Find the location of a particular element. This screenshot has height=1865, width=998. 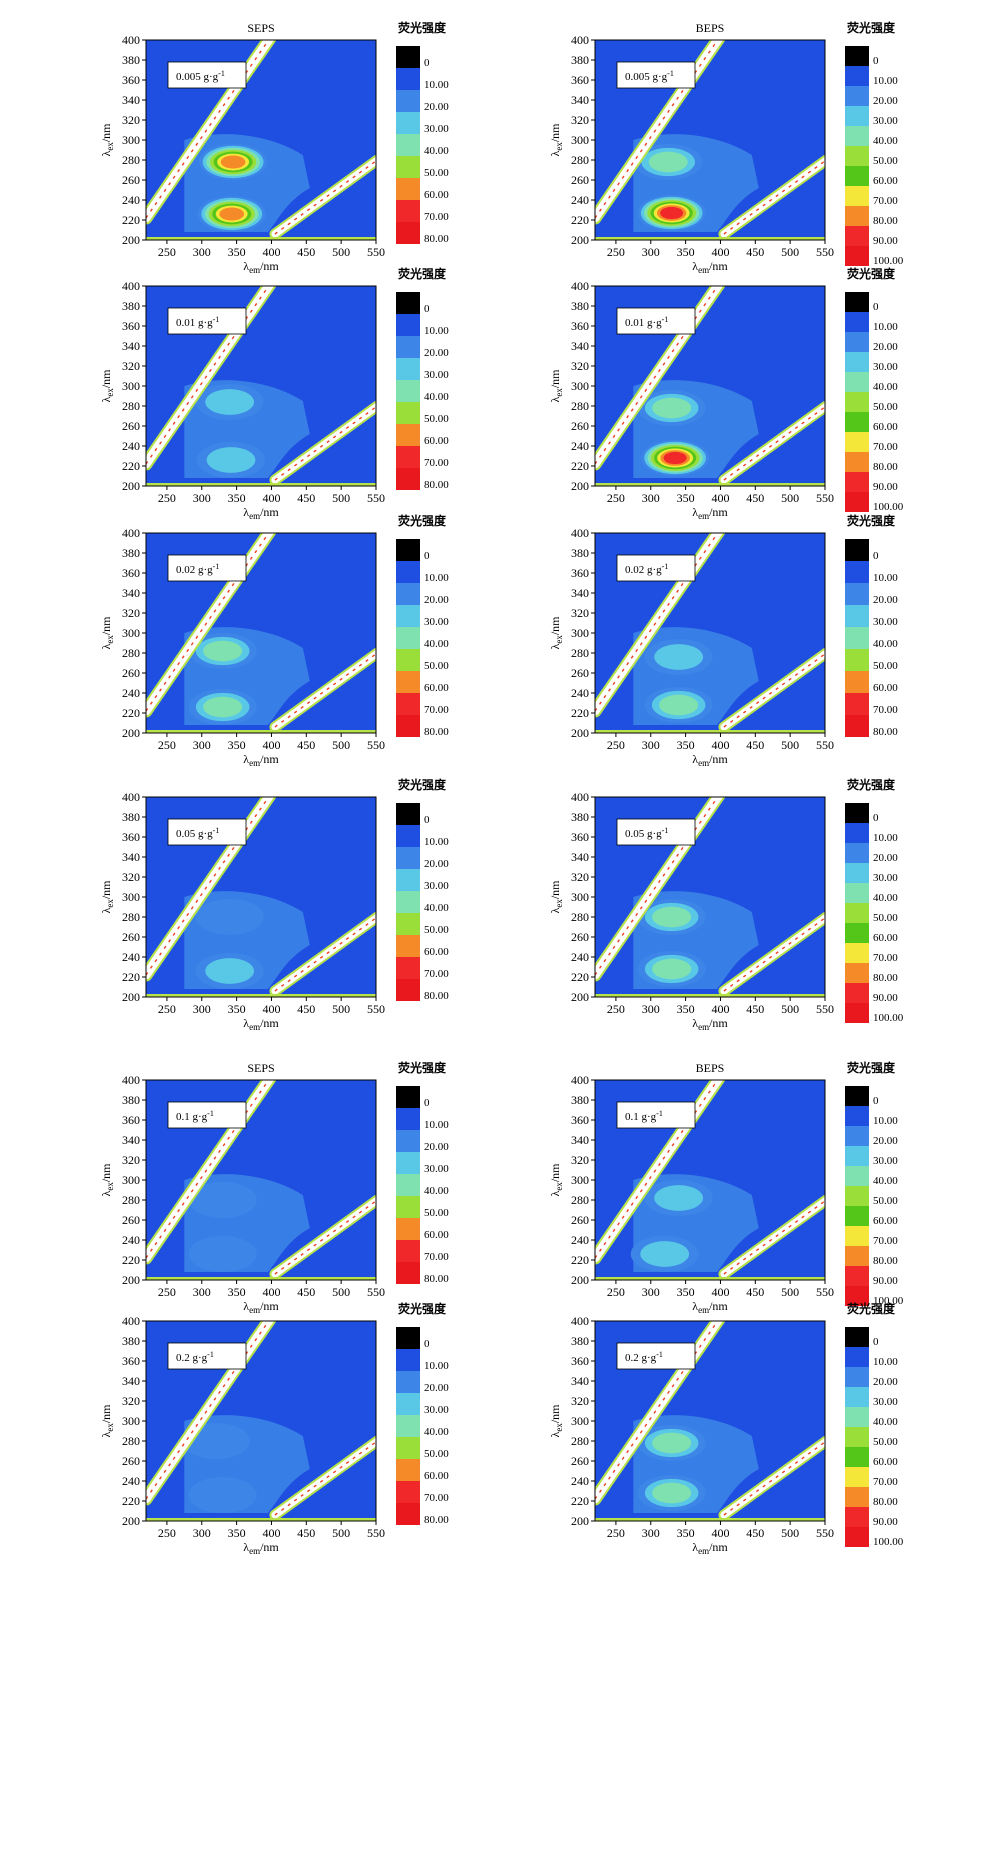

x-tick-label: 250 is located at coordinates (616, 498).